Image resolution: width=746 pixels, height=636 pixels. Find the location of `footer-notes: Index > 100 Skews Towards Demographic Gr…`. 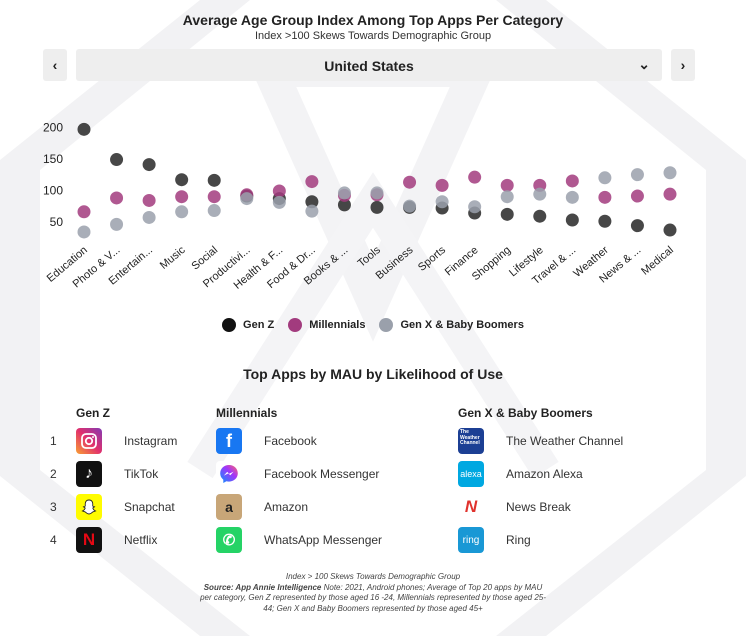

footer-notes: Index > 100 Skews Towards Demographic Gr… is located at coordinates (373, 593).